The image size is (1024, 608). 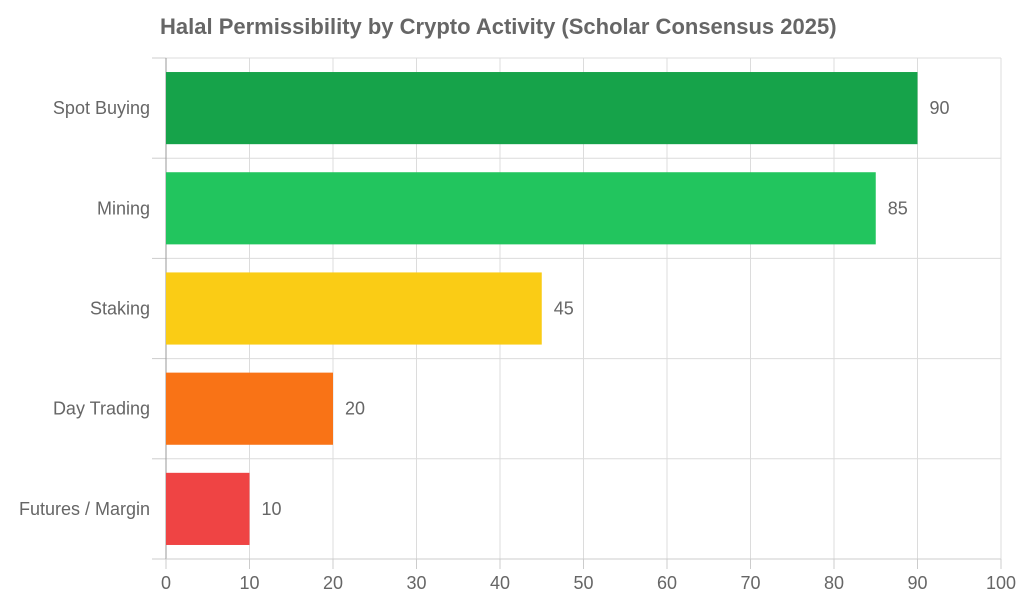 What do you see at coordinates (416, 583) in the screenshot?
I see `x-tick-label: 30` at bounding box center [416, 583].